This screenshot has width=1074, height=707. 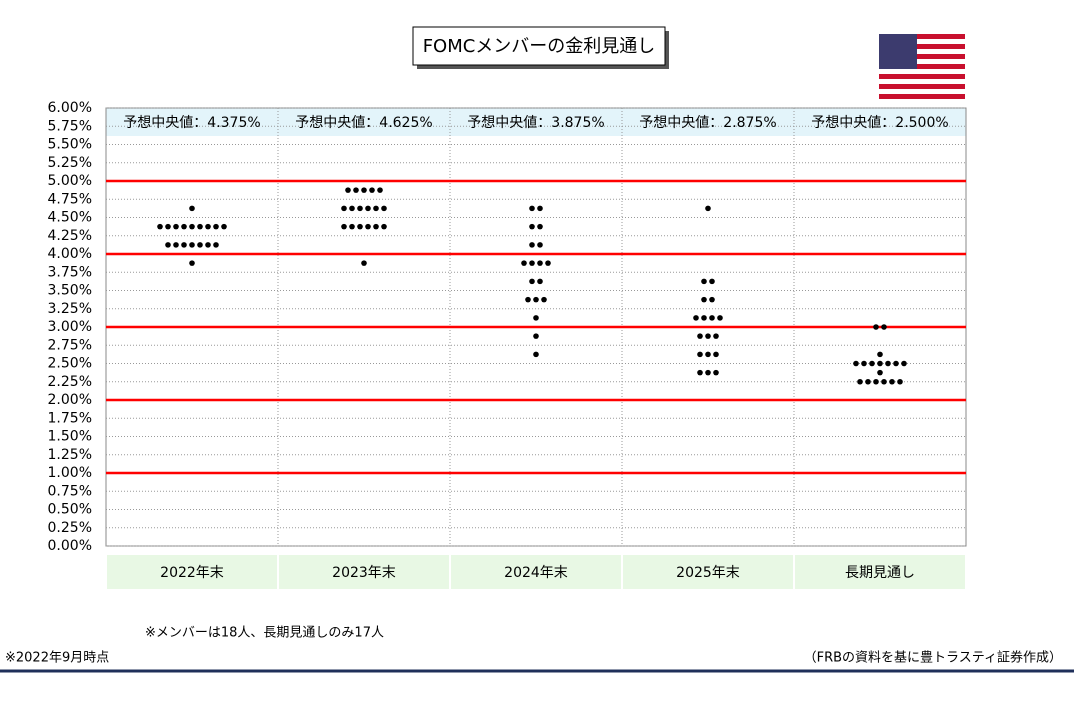 I want to click on x-tick-label: 2022年末, so click(x=192, y=573).